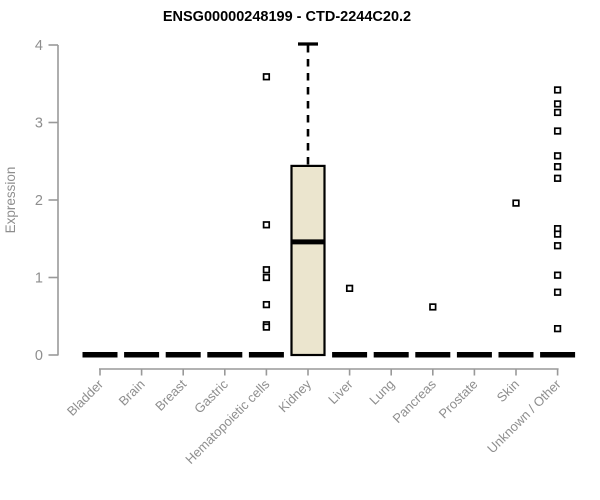  Describe the element at coordinates (350, 355) in the screenshot. I see `collapsed-box-liver` at that location.